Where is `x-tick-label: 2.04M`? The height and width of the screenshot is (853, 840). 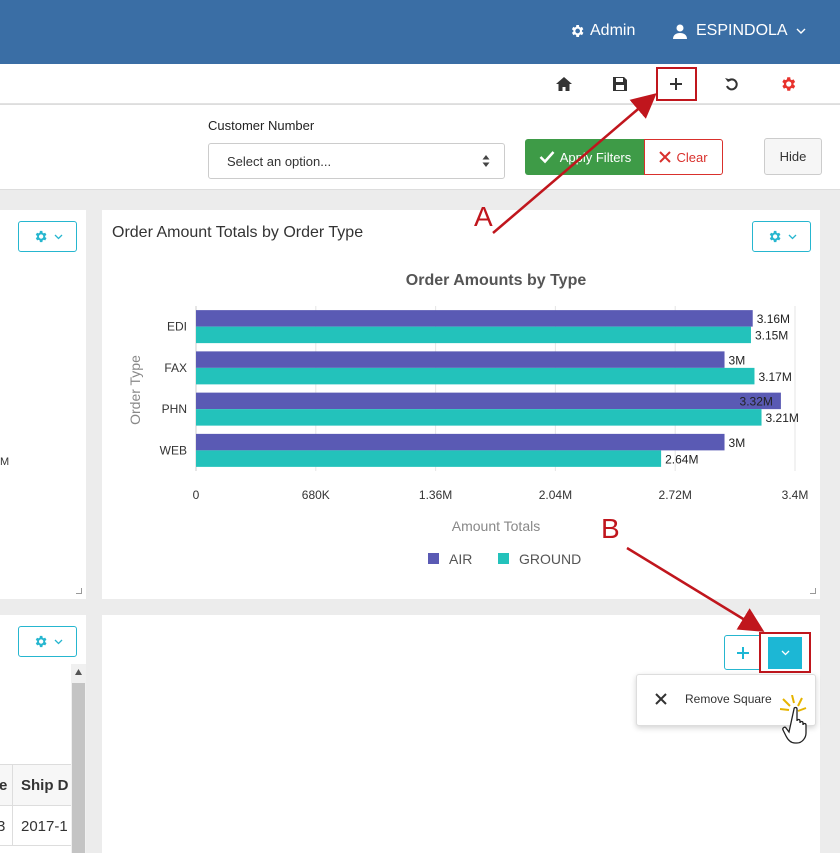
x-tick-label: 2.04M is located at coordinates (555, 495).